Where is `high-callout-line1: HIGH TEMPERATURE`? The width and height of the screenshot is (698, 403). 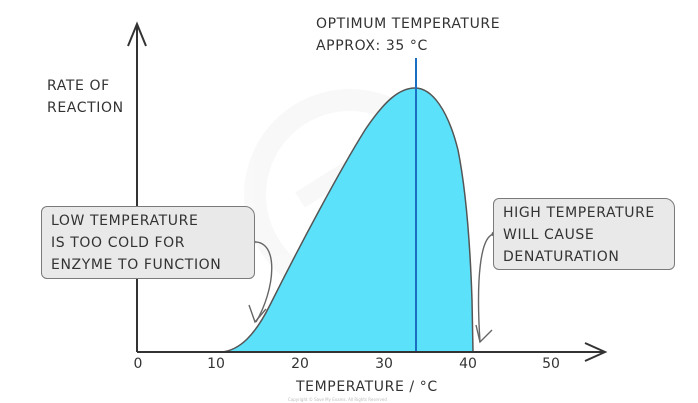
high-callout-line1: HIGH TEMPERATURE is located at coordinates (579, 213).